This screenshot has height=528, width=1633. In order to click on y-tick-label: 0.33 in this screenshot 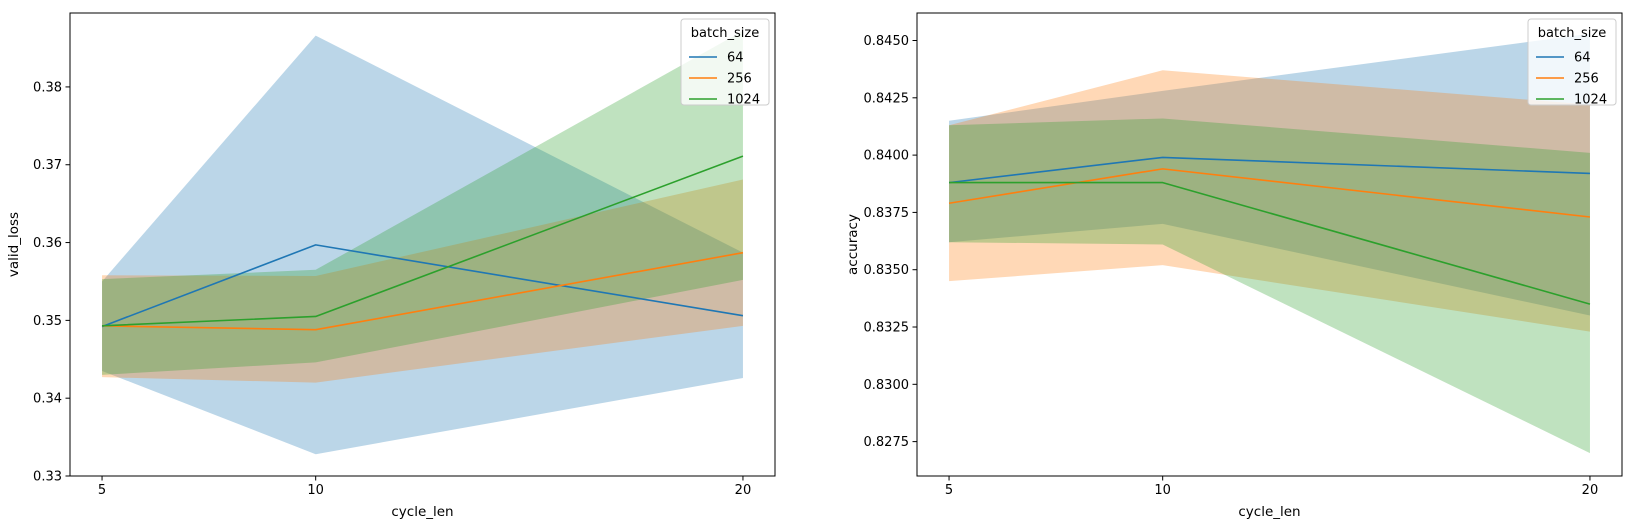, I will do `click(47, 477)`.